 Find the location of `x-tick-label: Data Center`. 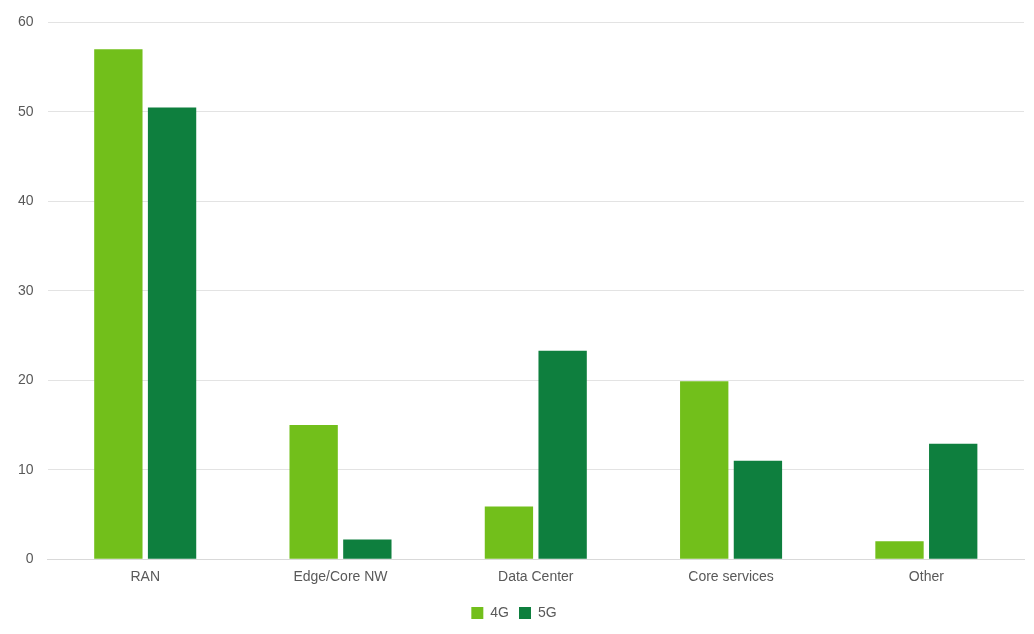

x-tick-label: Data Center is located at coordinates (536, 576).